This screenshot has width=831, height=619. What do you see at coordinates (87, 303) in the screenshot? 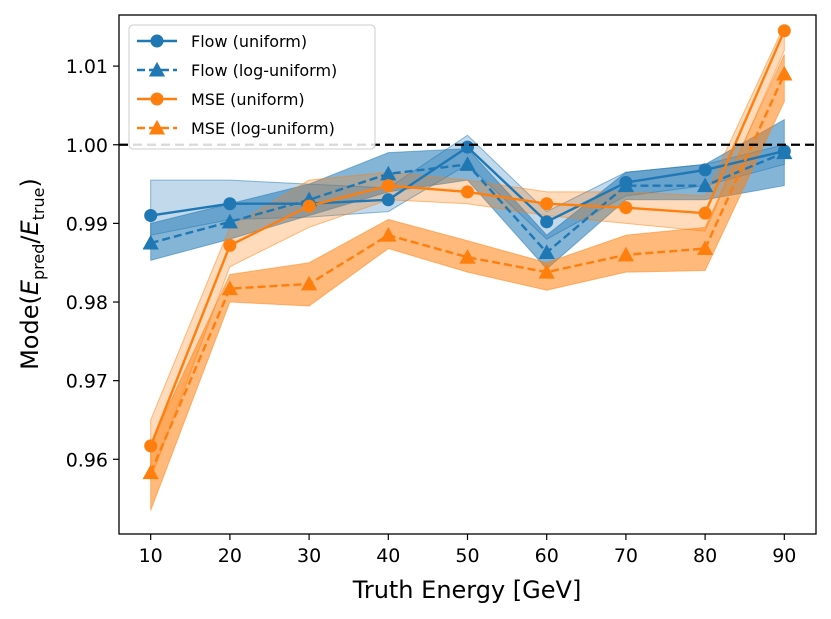
I see `y-tick-label: 0.98` at bounding box center [87, 303].